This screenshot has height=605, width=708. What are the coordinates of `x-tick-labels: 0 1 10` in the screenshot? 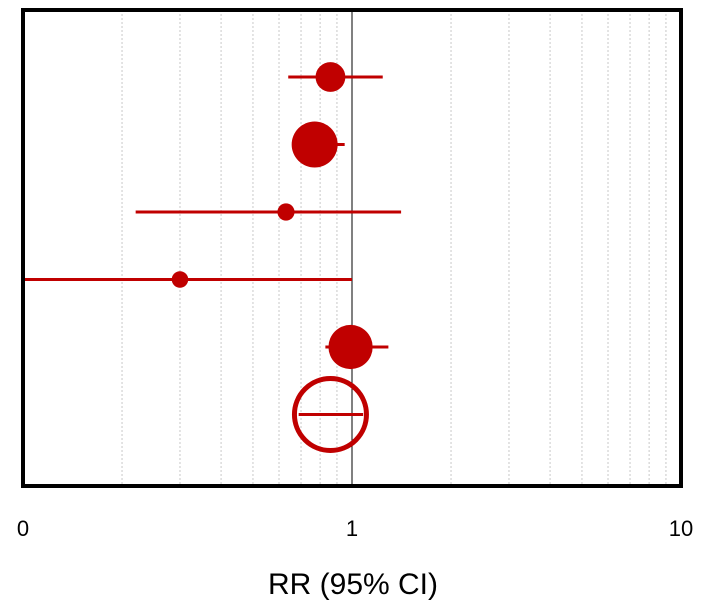 It's located at (355, 528).